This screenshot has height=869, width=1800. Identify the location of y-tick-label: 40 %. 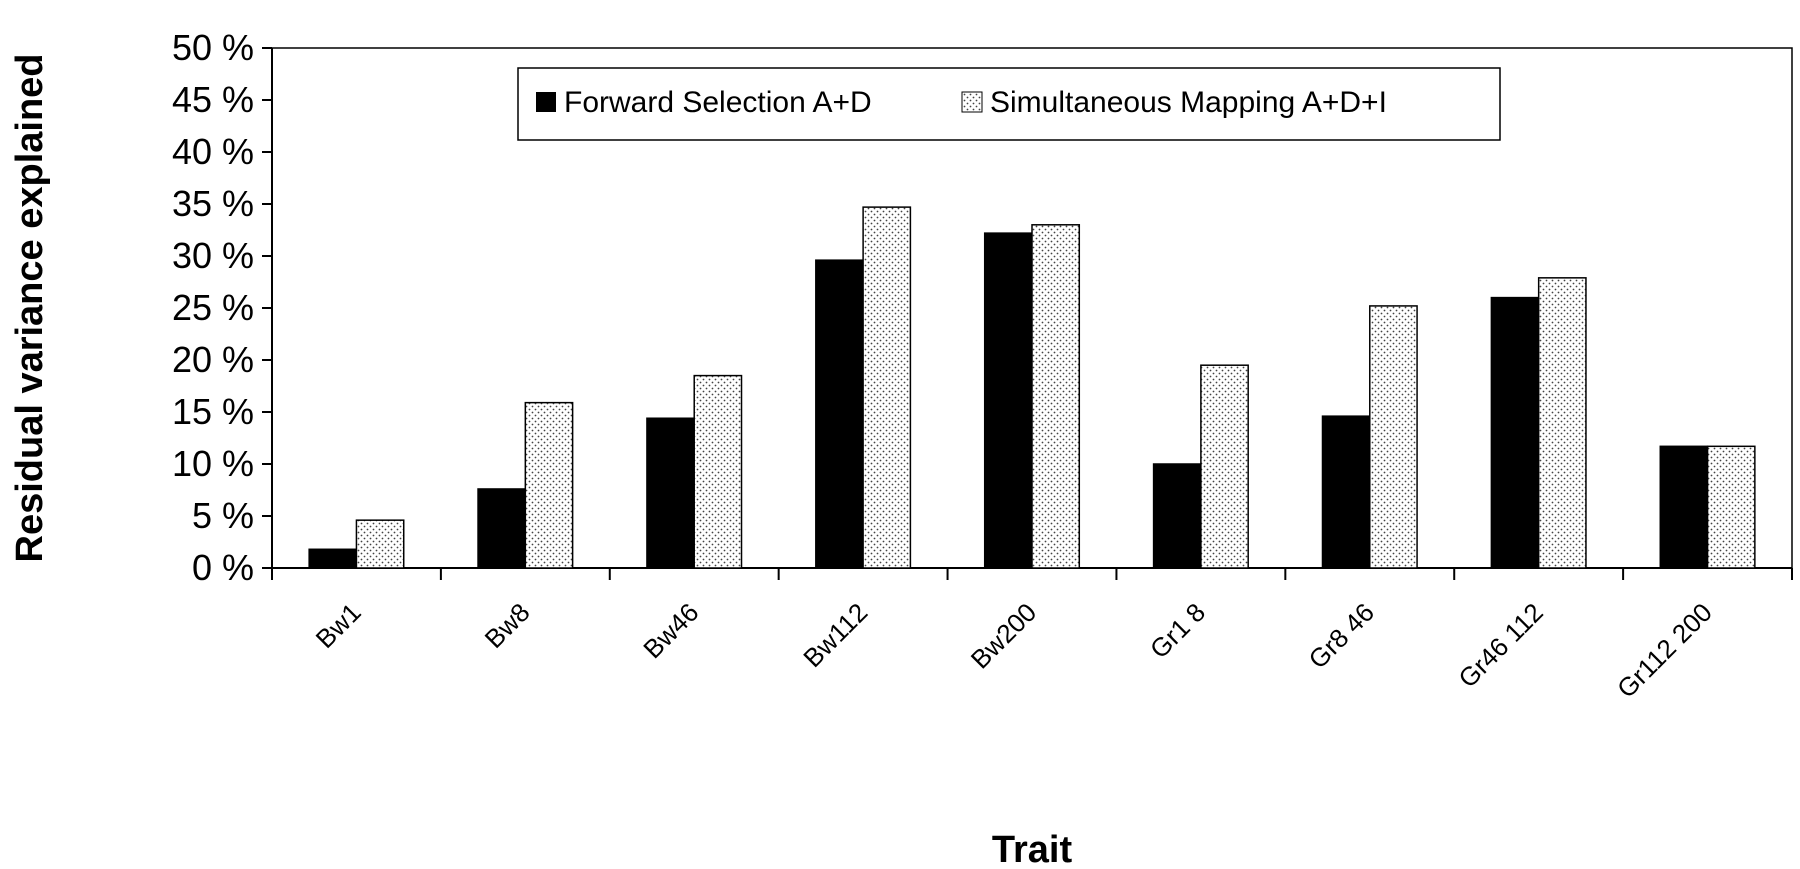
(213, 151).